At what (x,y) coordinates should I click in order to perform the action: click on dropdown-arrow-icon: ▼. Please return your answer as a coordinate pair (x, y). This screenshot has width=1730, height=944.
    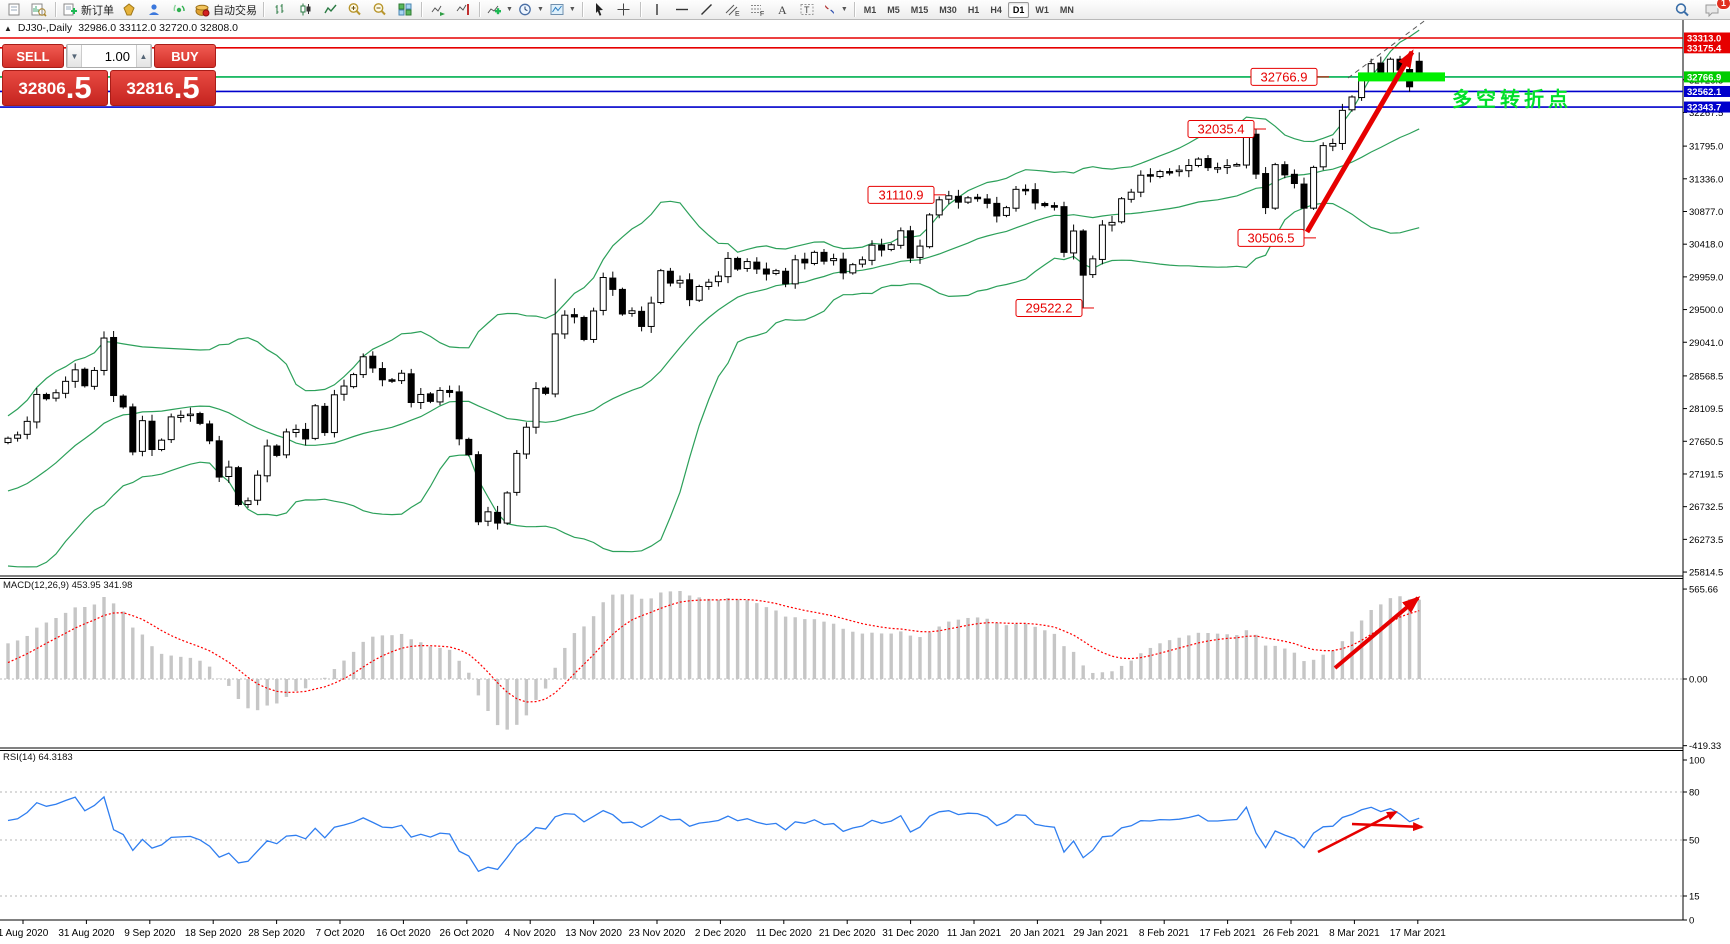
    Looking at the image, I should click on (844, 9).